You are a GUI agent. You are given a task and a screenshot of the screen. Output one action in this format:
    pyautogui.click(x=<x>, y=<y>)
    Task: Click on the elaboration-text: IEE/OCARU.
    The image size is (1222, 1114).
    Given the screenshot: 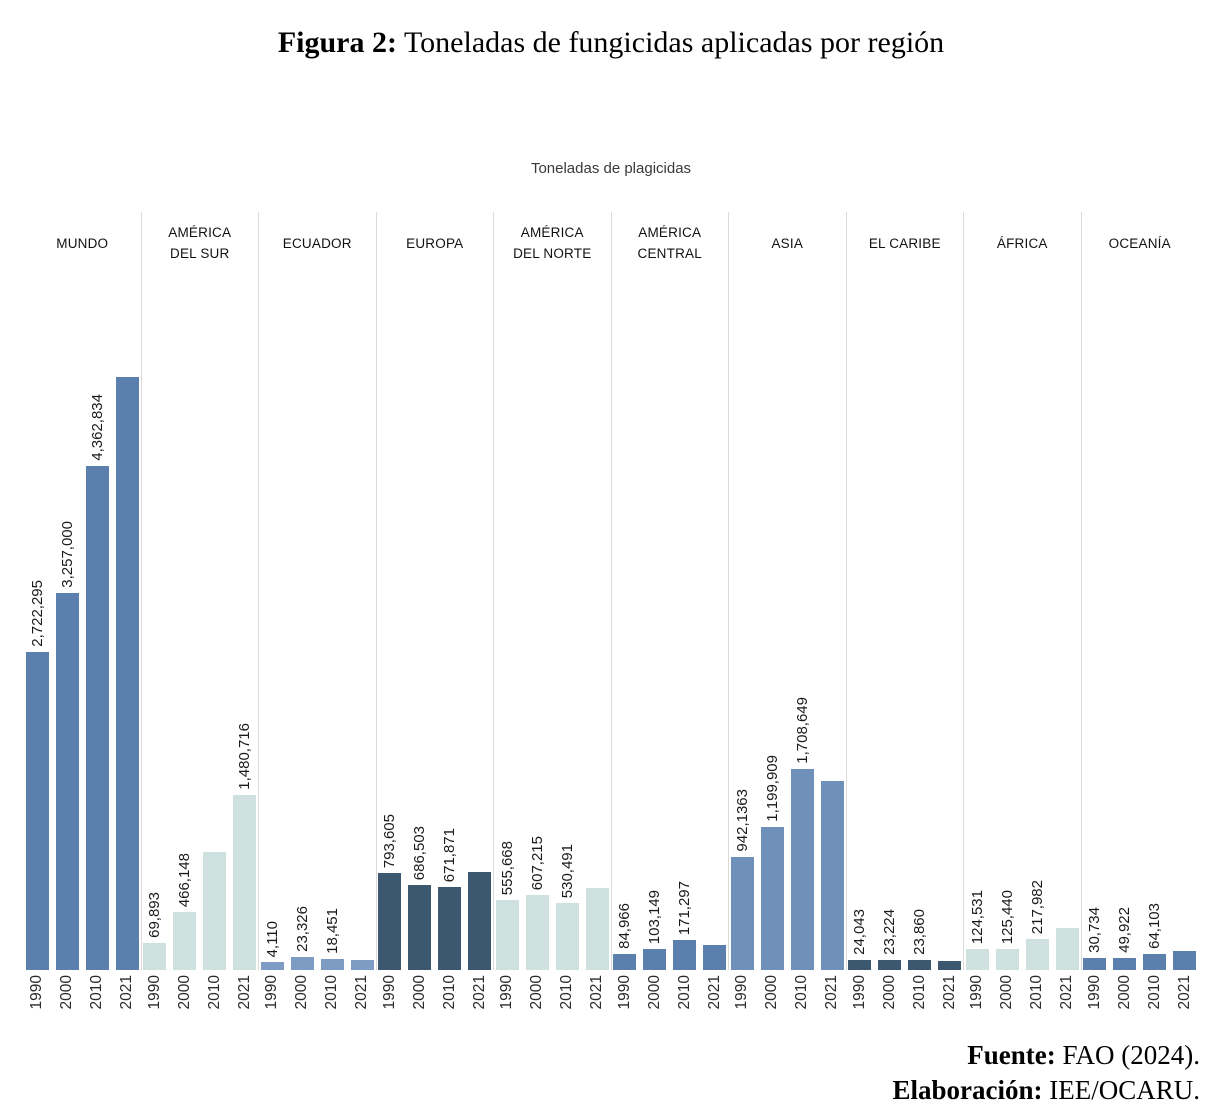 What is the action you would take?
    pyautogui.click(x=1121, y=1089)
    